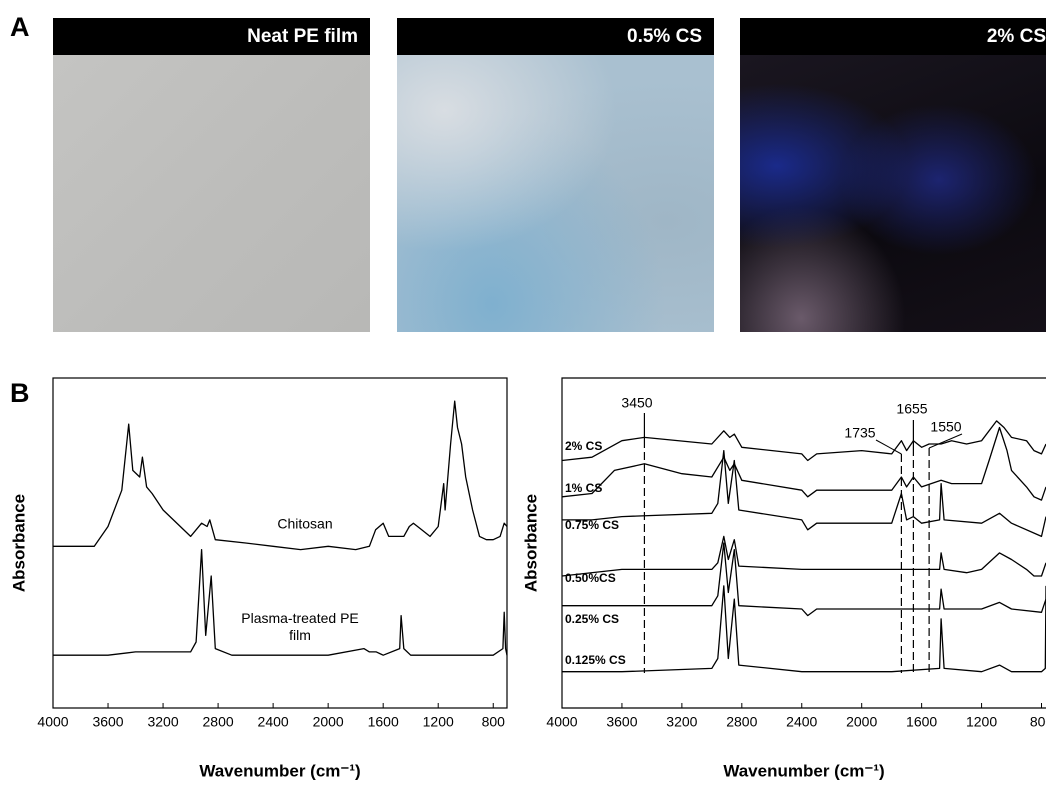 The height and width of the screenshot is (785, 1046). Describe the element at coordinates (583, 488) in the screenshot. I see `series-label: 1% CS` at that location.